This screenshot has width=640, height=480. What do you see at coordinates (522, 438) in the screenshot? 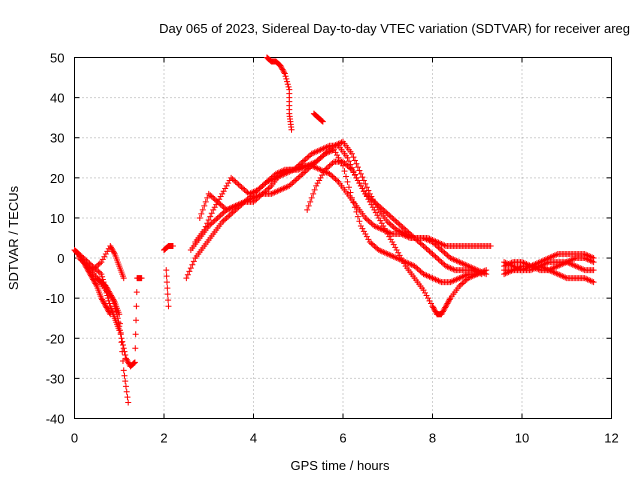
I see `x-tick-label: 10` at bounding box center [522, 438].